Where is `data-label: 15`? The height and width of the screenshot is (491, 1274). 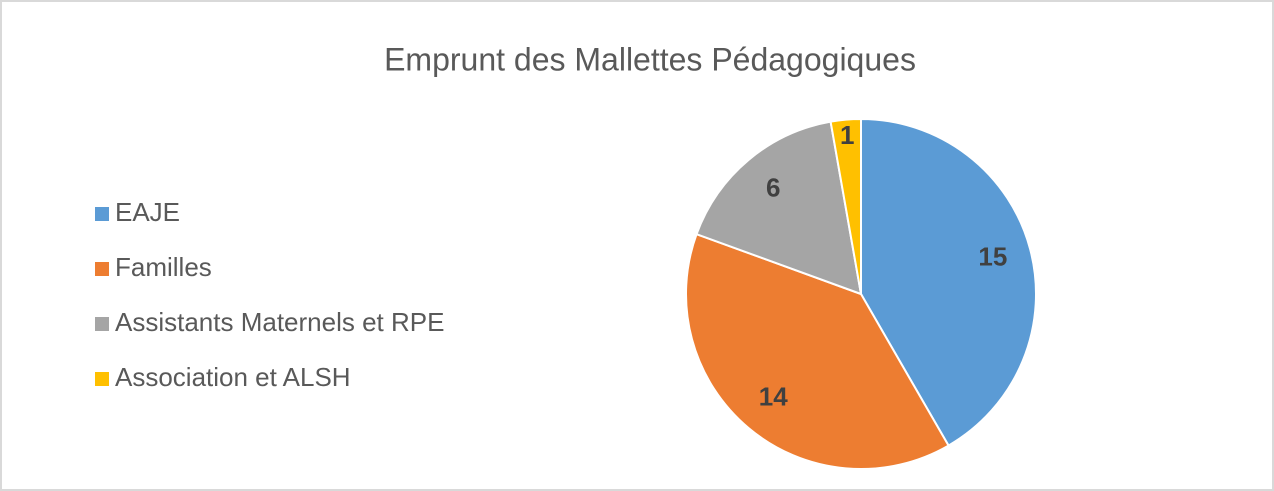 data-label: 15 is located at coordinates (992, 257).